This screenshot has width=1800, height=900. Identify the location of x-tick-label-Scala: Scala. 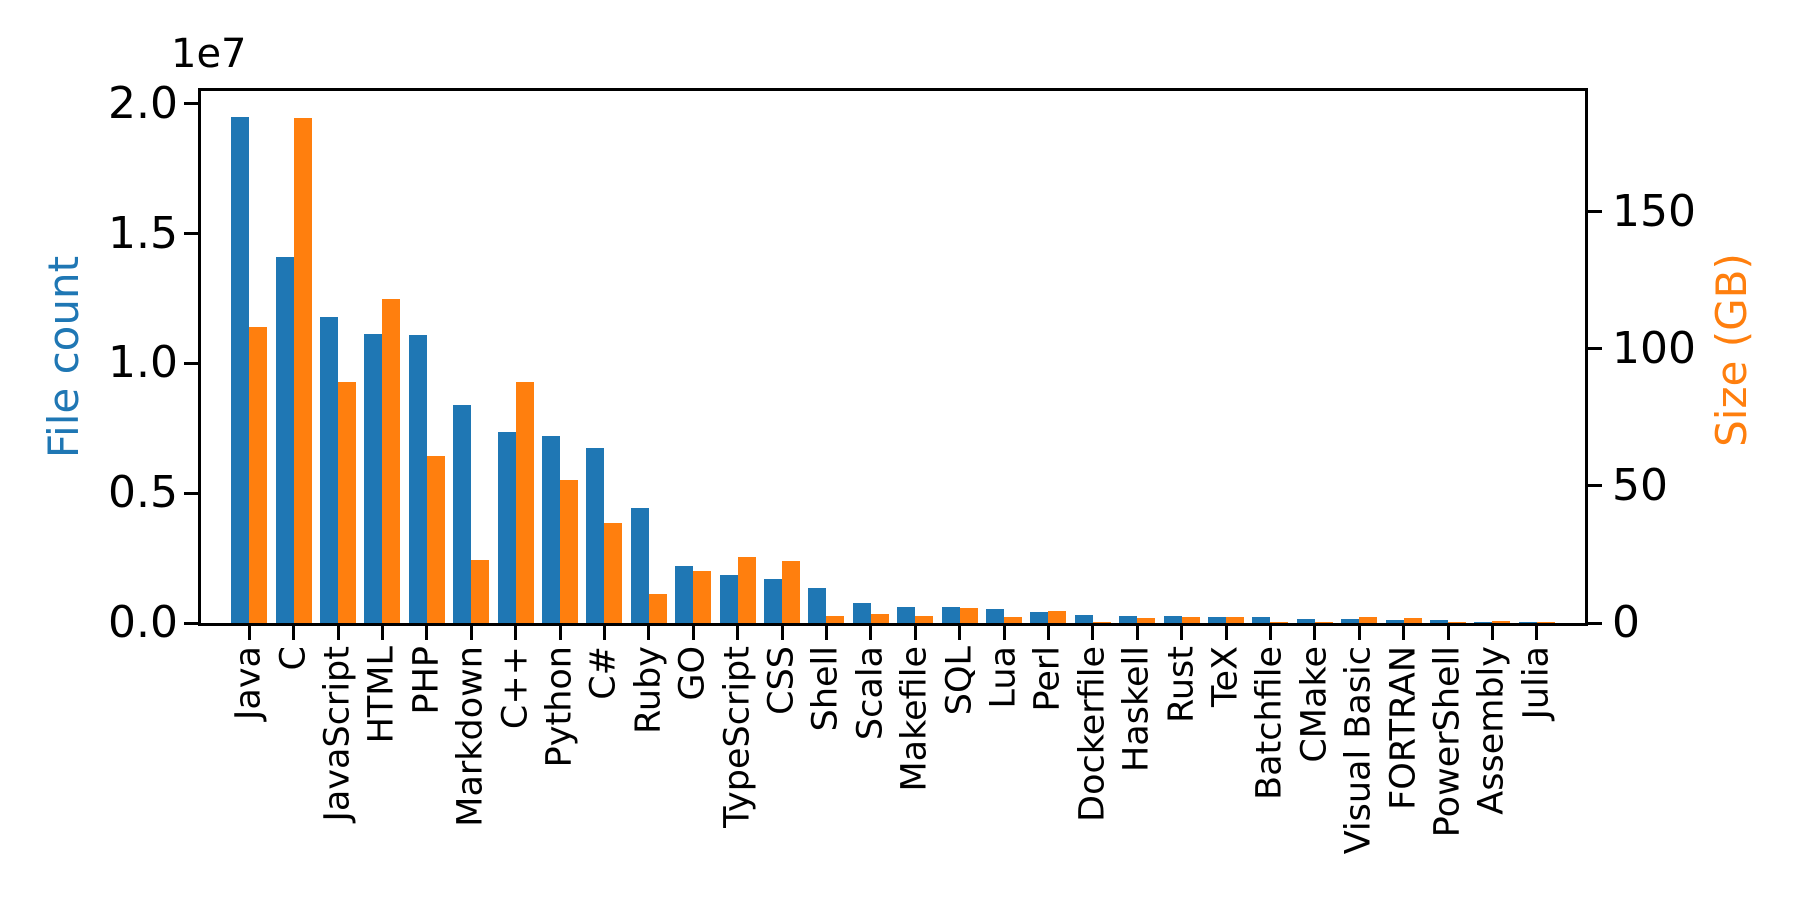
(870, 693).